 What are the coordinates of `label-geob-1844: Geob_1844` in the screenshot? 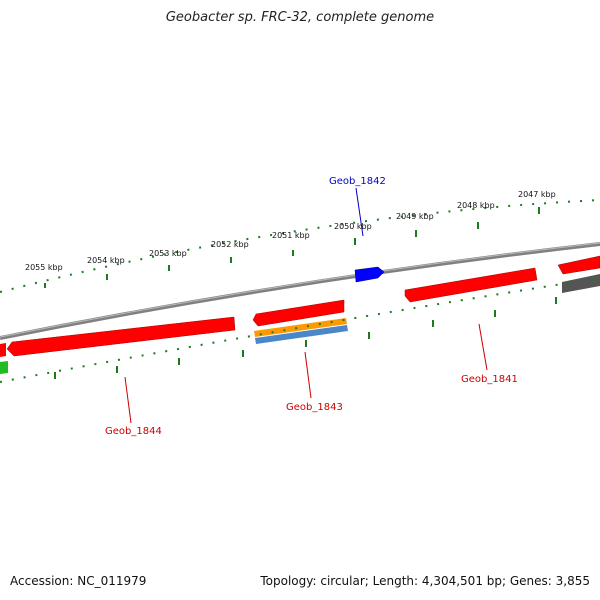 It's located at (133, 431).